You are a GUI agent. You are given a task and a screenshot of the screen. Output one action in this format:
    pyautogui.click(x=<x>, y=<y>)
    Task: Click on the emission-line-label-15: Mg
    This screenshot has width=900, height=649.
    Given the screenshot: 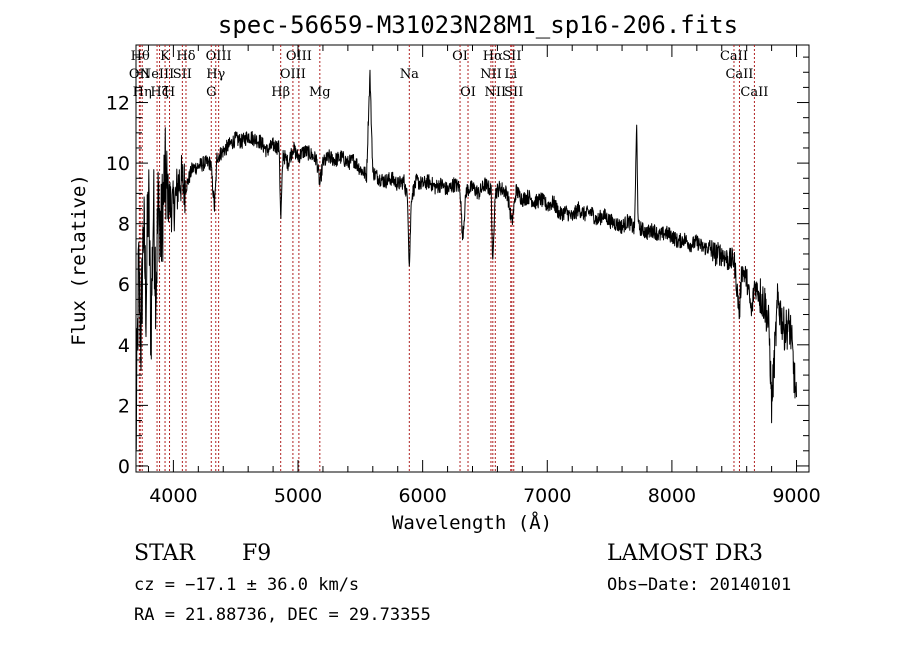 What is the action you would take?
    pyautogui.click(x=320, y=92)
    